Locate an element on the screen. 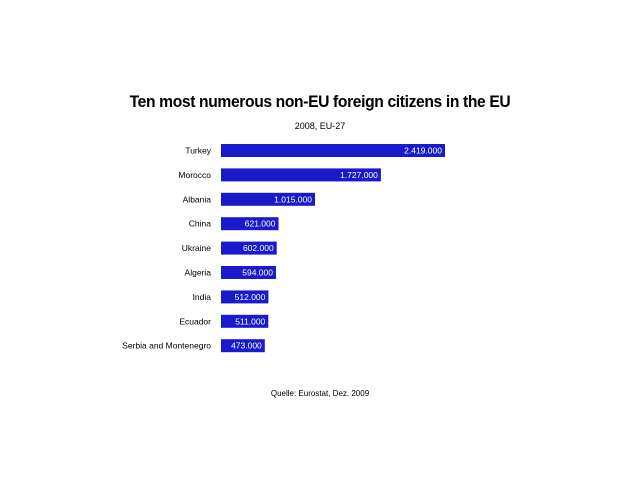 The image size is (640, 480). value-label: 602.000 is located at coordinates (258, 248).